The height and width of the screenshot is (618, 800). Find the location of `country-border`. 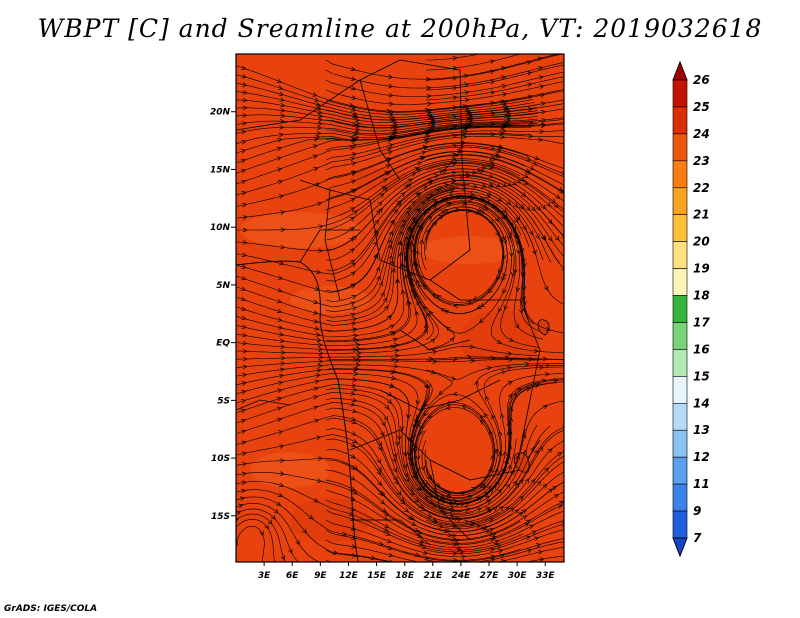

country-border is located at coordinates (474, 290).